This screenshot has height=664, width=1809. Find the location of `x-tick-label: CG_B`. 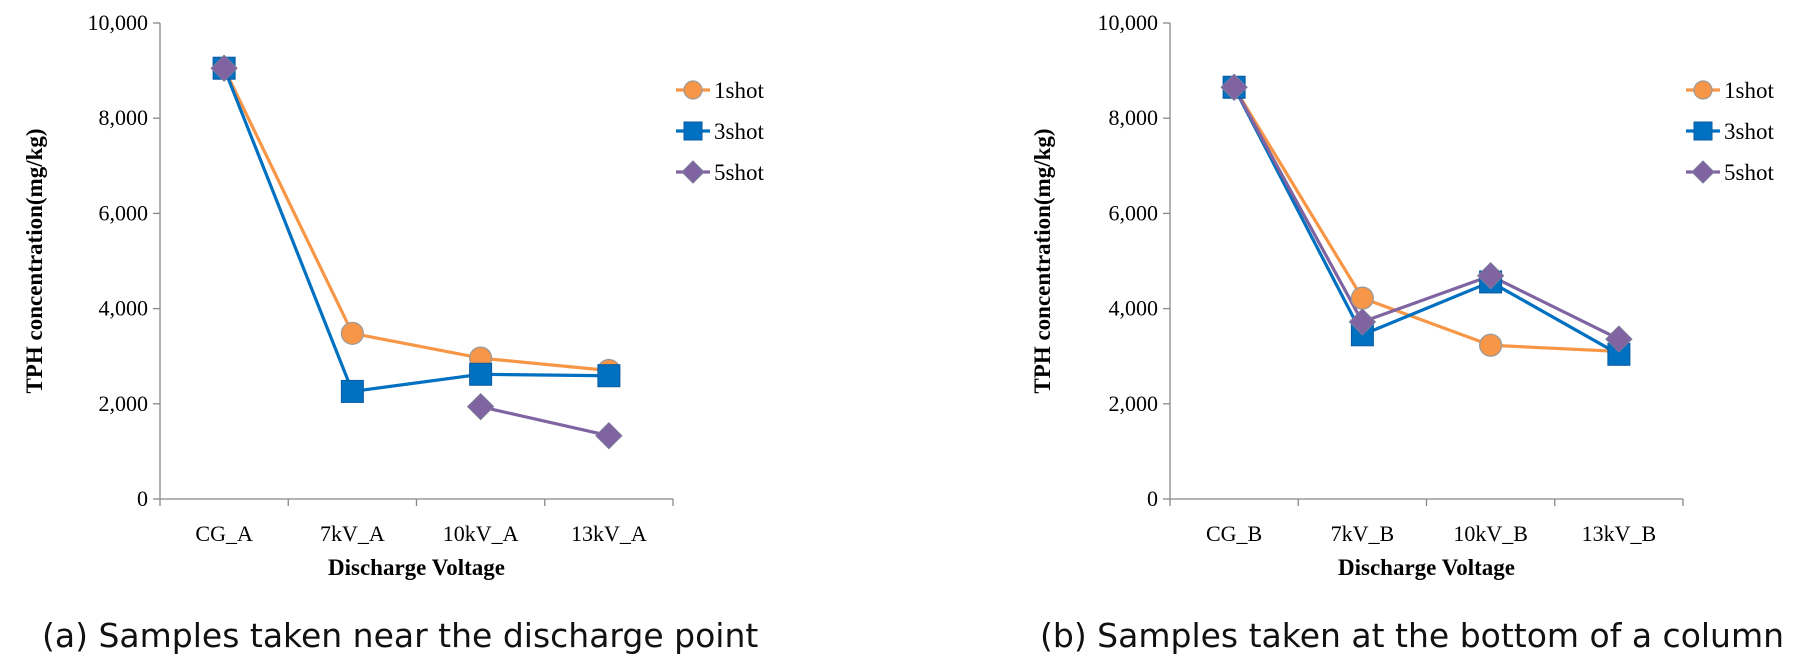

x-tick-label: CG_B is located at coordinates (1234, 533).